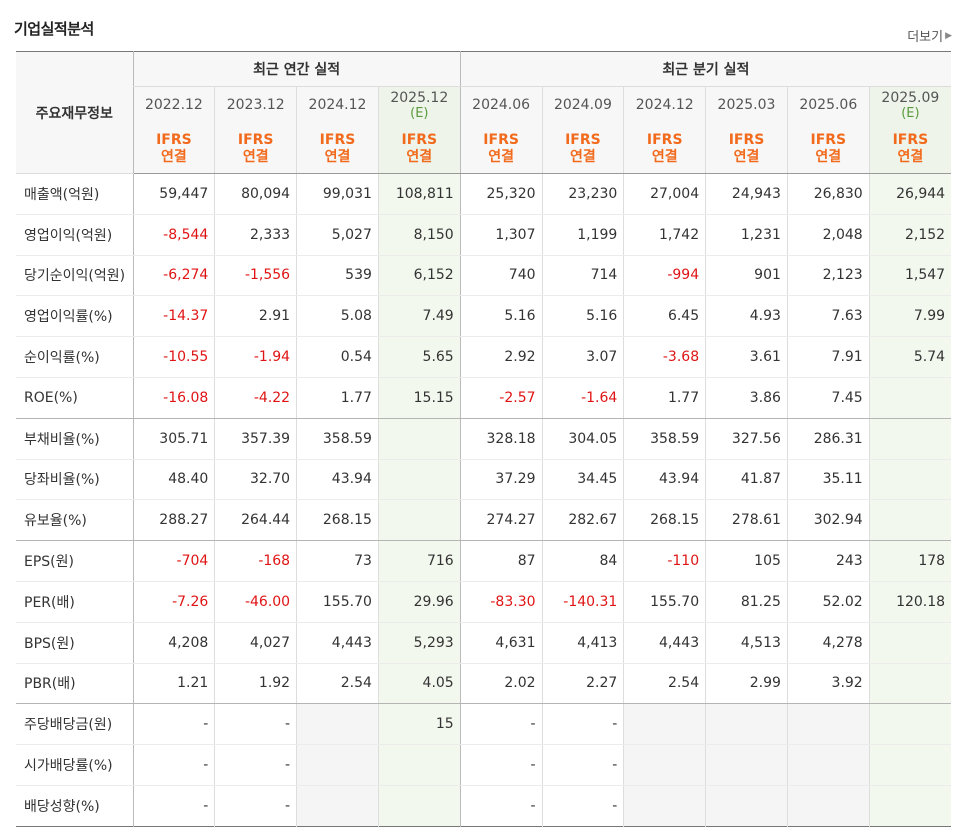  What do you see at coordinates (337, 602) in the screenshot?
I see `table-cell: 155.70` at bounding box center [337, 602].